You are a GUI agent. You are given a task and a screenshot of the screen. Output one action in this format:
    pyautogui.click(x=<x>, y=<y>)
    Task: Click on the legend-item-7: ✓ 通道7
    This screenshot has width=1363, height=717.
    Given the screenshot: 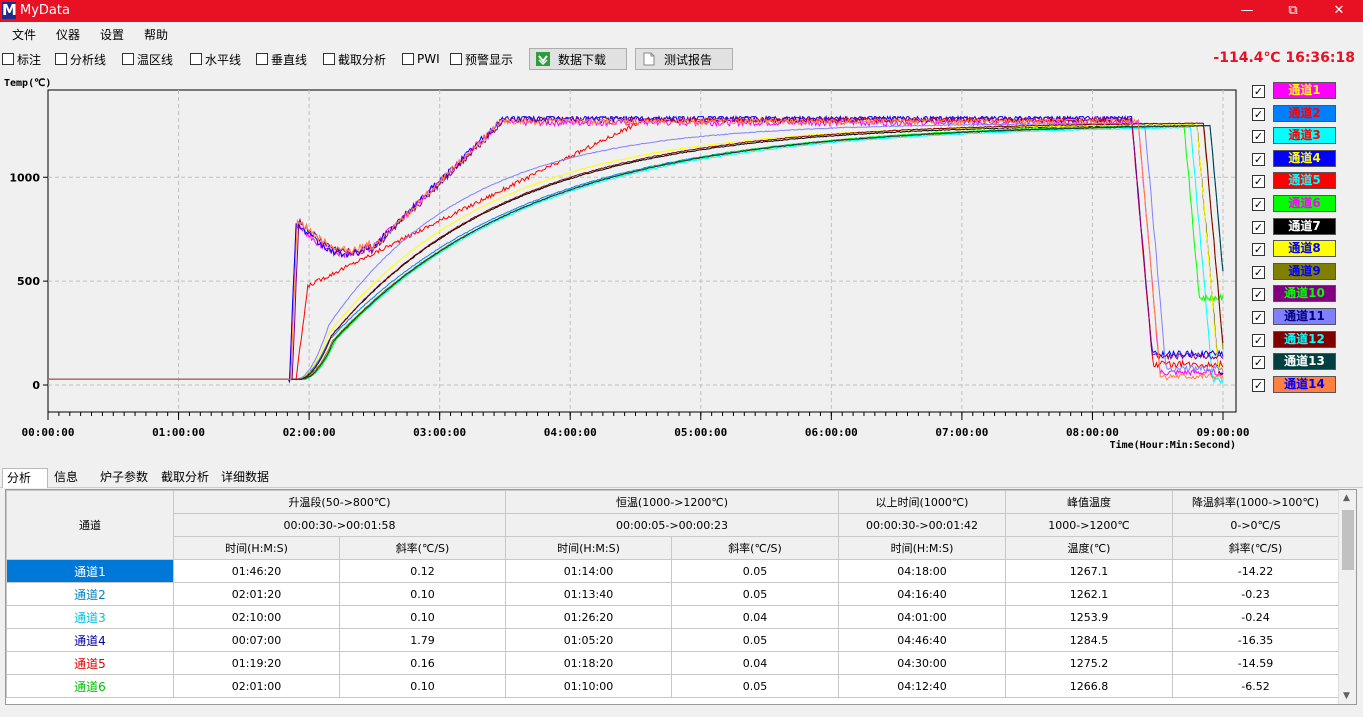 What is the action you would take?
    pyautogui.click(x=1305, y=226)
    